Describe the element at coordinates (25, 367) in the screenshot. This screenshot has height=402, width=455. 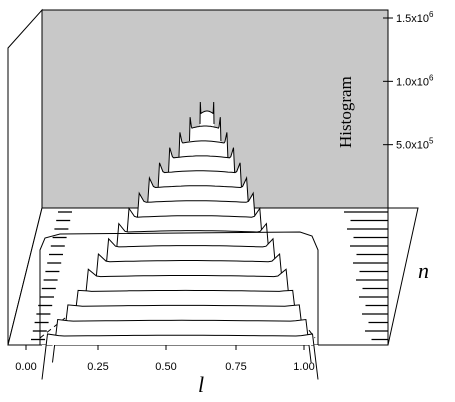
I see `x-tick-label: 0.00` at that location.